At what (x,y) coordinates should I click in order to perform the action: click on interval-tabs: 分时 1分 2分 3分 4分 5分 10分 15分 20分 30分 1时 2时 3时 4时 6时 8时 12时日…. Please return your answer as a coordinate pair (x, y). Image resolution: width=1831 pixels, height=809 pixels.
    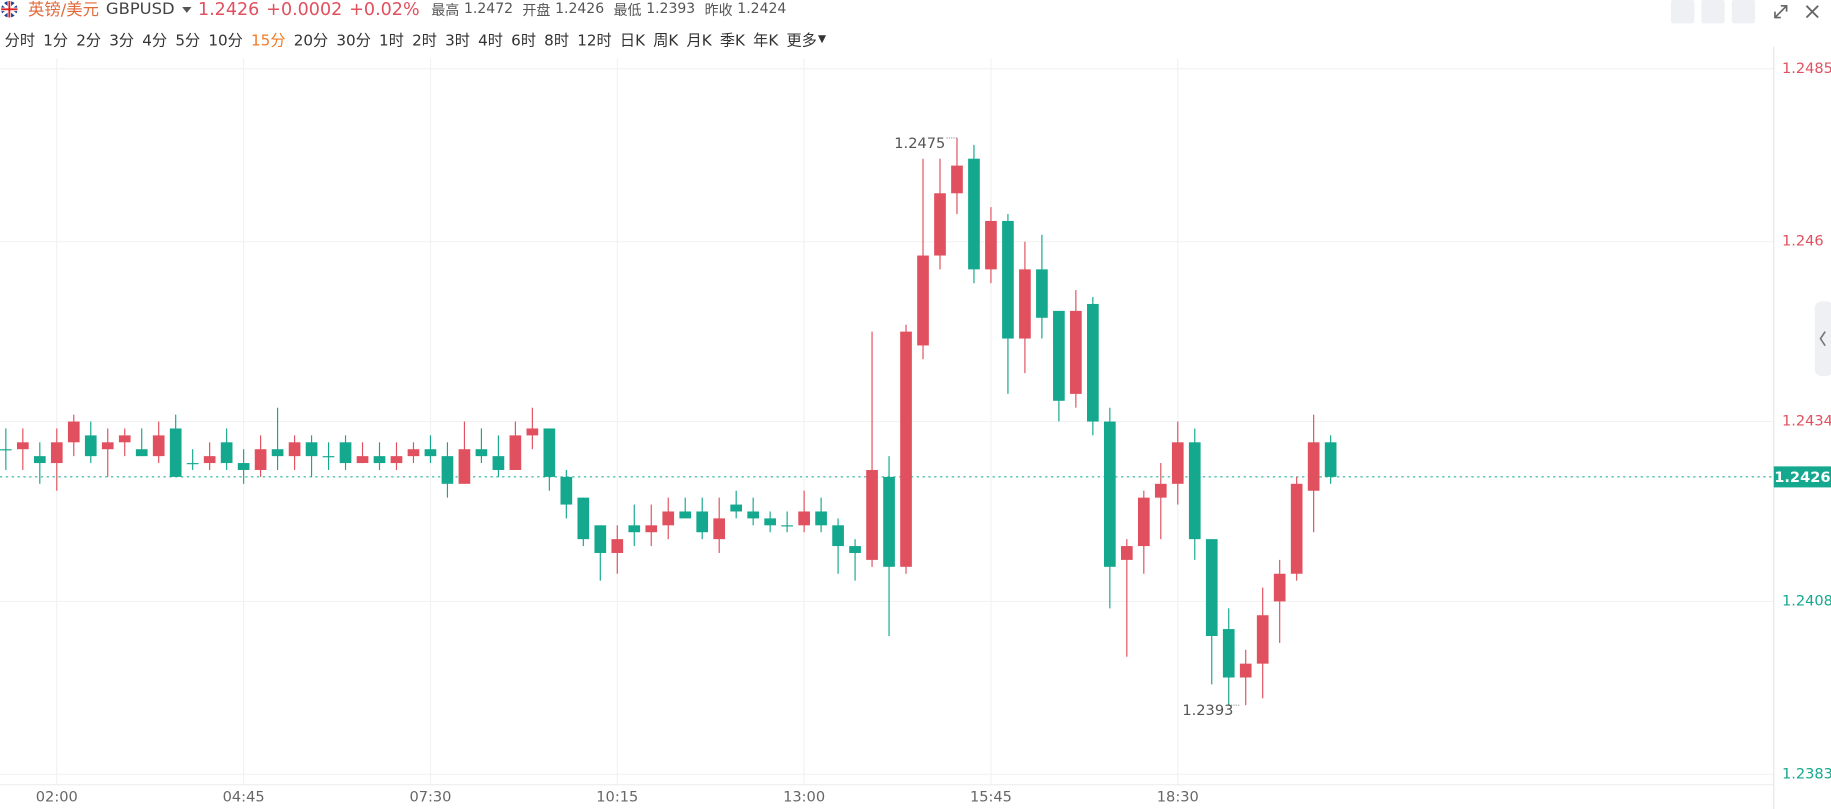
    Looking at the image, I should click on (415, 39).